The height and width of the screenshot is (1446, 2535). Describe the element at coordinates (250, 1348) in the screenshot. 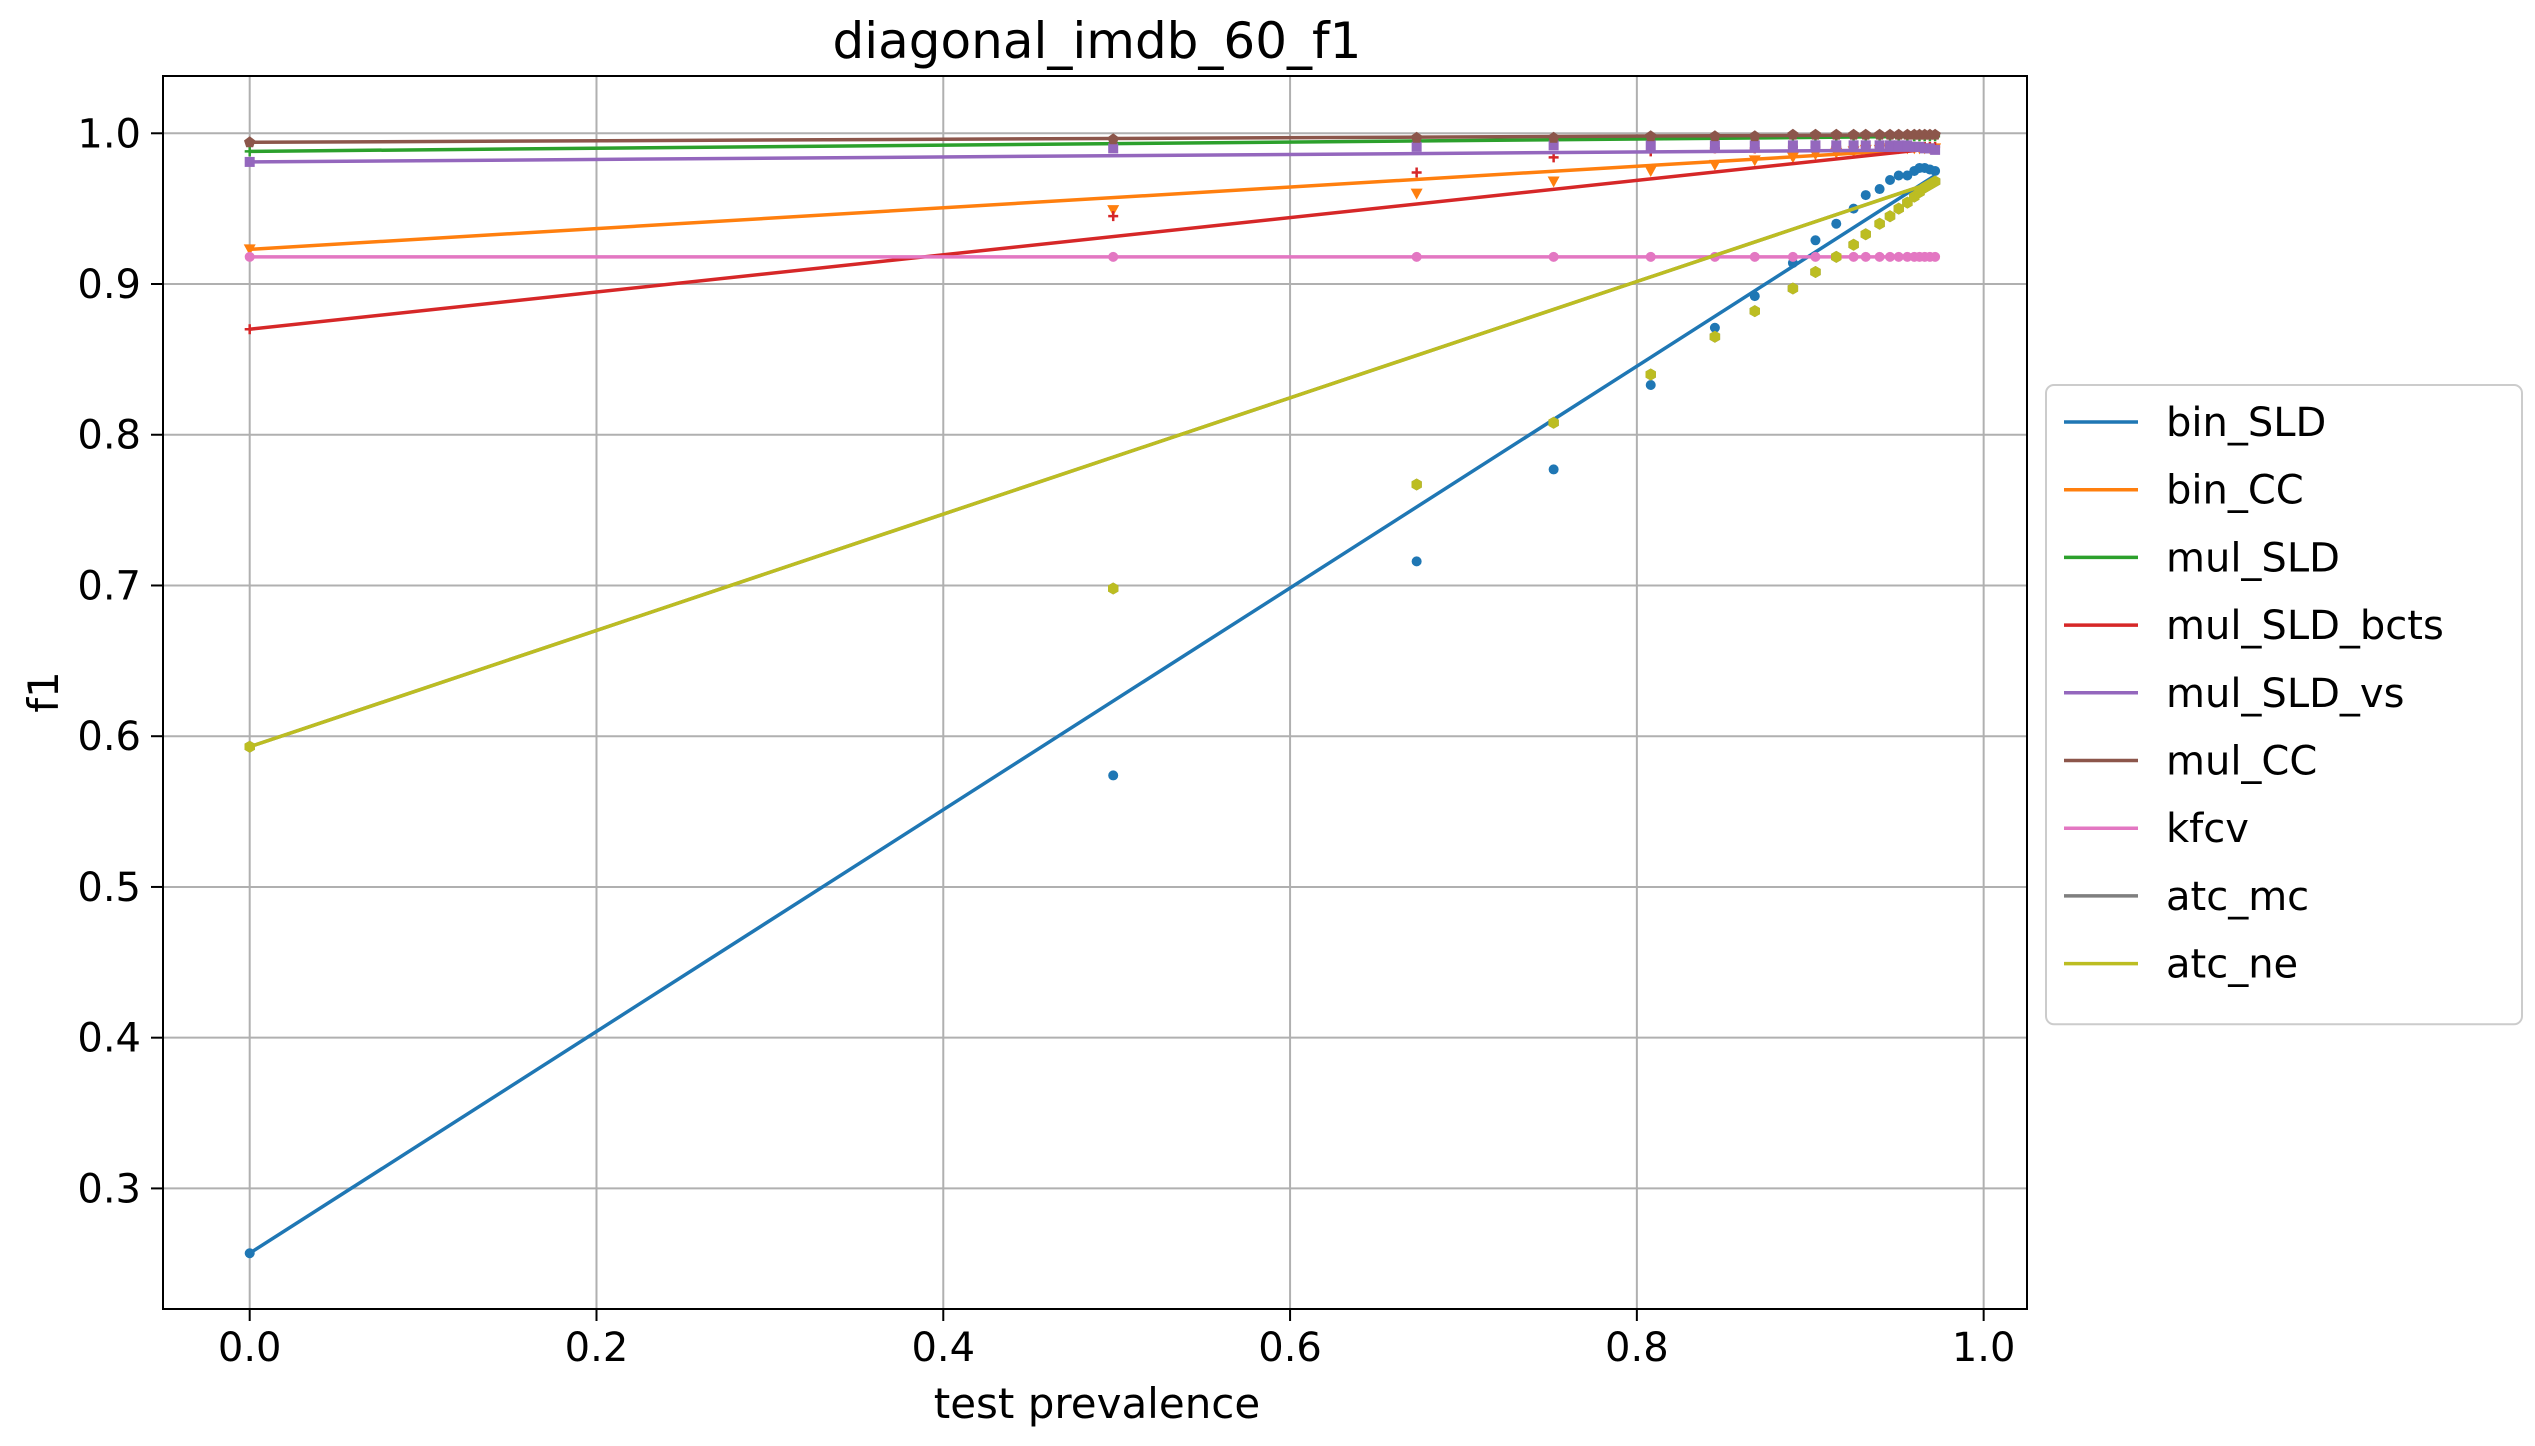

I see `x-tick-label: 0.0` at that location.